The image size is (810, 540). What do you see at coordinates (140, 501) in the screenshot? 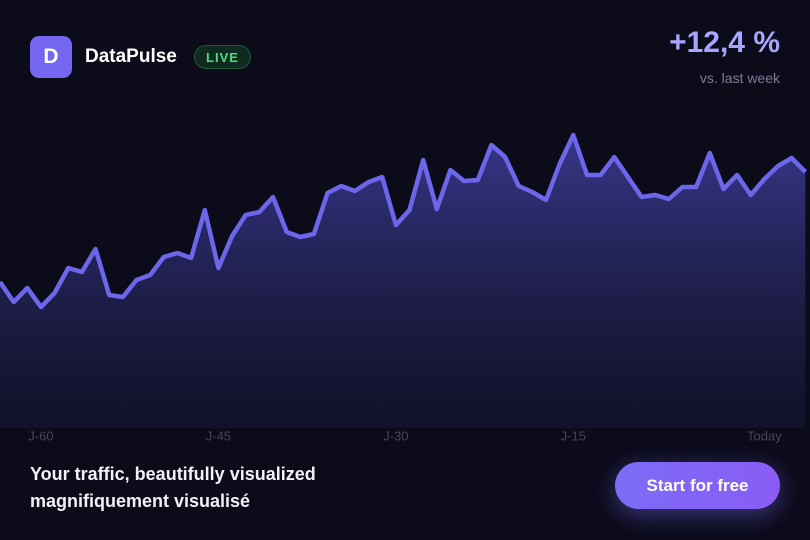
I see `headline-line: magnifiquement visualisé` at bounding box center [140, 501].